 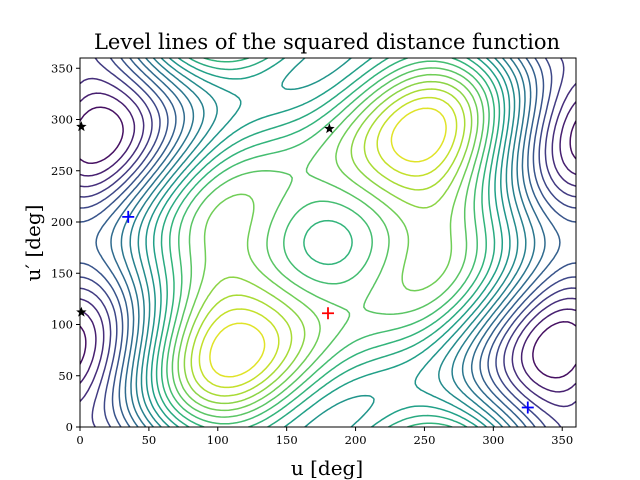 I want to click on y-tick-label: 100, so click(x=62, y=325).